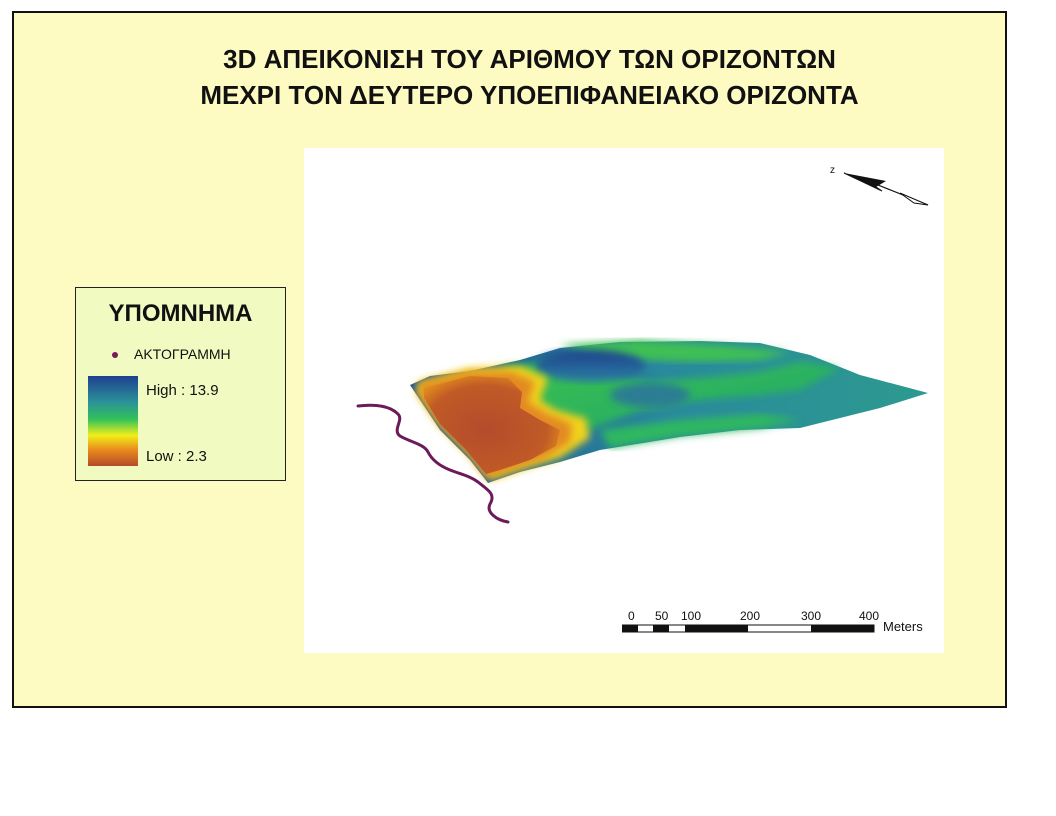 This screenshot has width=1056, height=816. What do you see at coordinates (879, 185) in the screenshot?
I see `north-arrow-icon: z` at bounding box center [879, 185].